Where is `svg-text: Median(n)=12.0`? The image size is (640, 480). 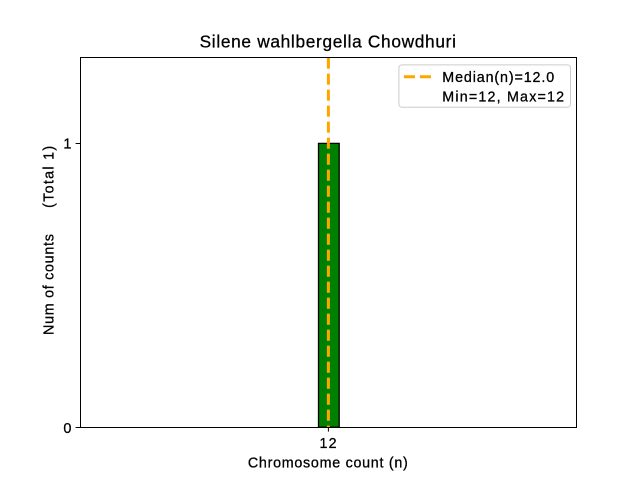 svg-text: Median(n)=12.0 is located at coordinates (498, 78).